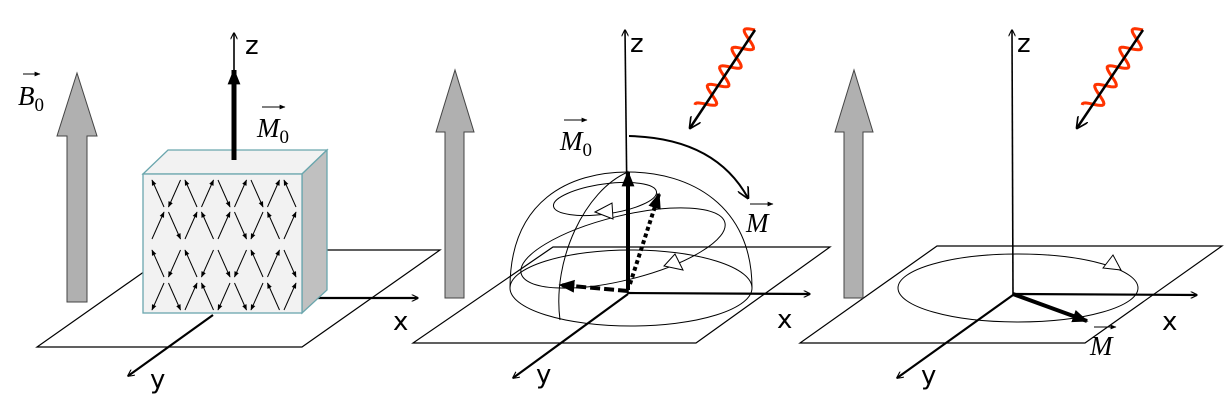 The width and height of the screenshot is (1227, 410). What do you see at coordinates (593, 246) in the screenshot?
I see `hemisphere-meridian` at bounding box center [593, 246].